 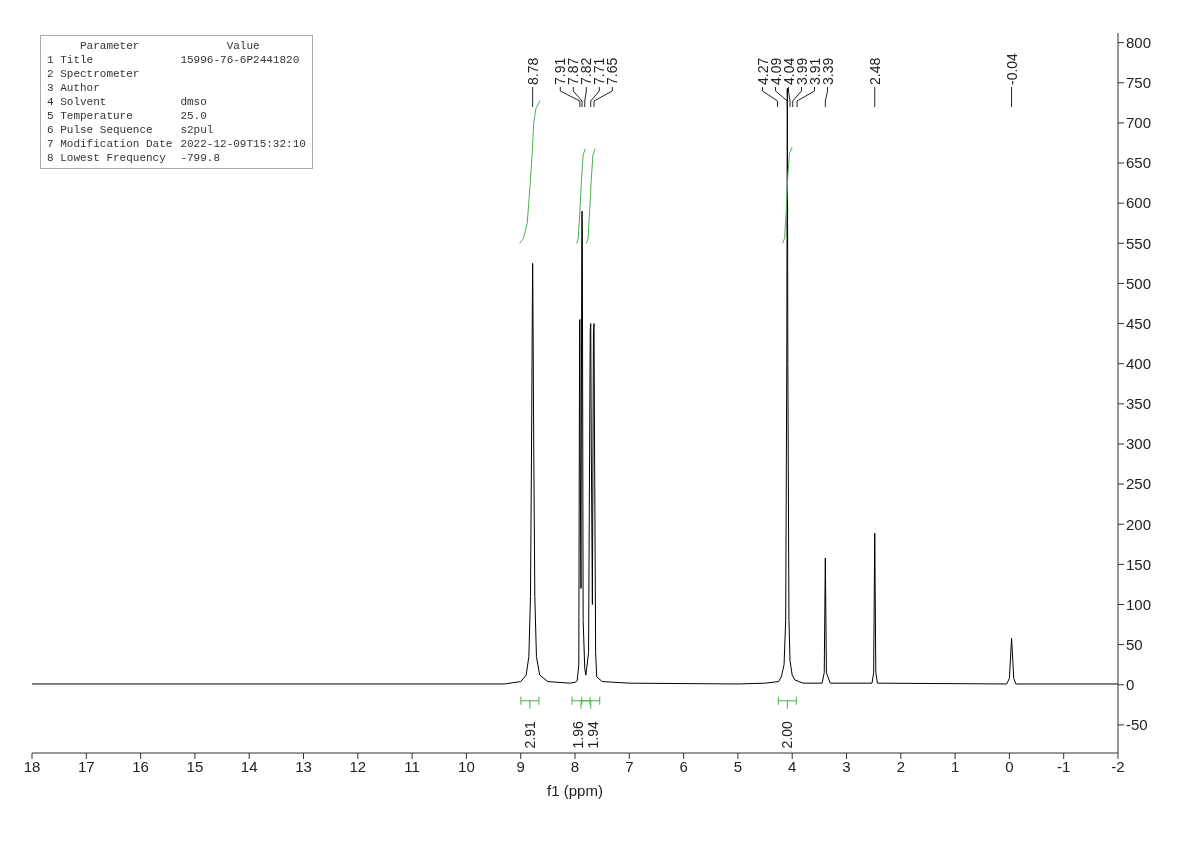 What do you see at coordinates (86, 766) in the screenshot?
I see `x-tick-label: 17` at bounding box center [86, 766].